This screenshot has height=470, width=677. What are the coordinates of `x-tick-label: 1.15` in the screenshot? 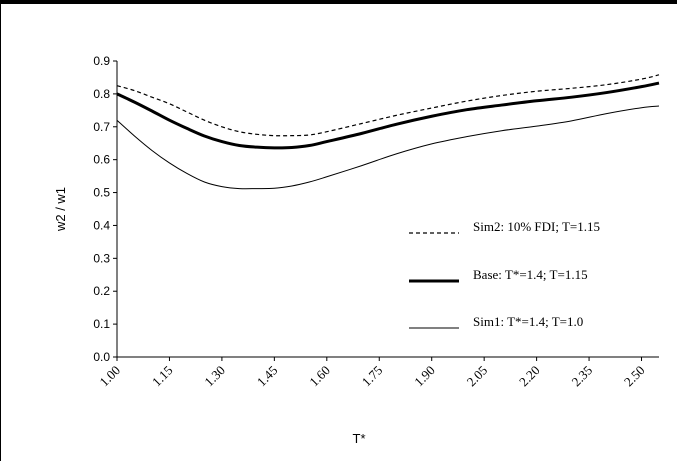 It's located at (162, 376).